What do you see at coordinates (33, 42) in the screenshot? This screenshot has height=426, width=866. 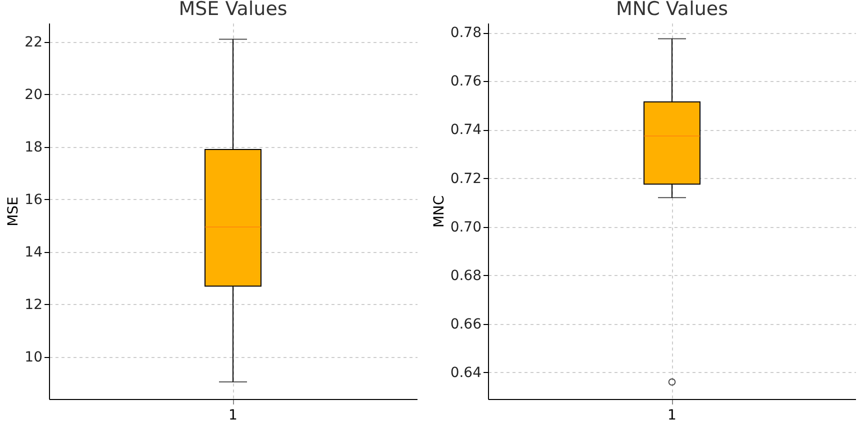 I see `y-tick-label: 22` at bounding box center [33, 42].